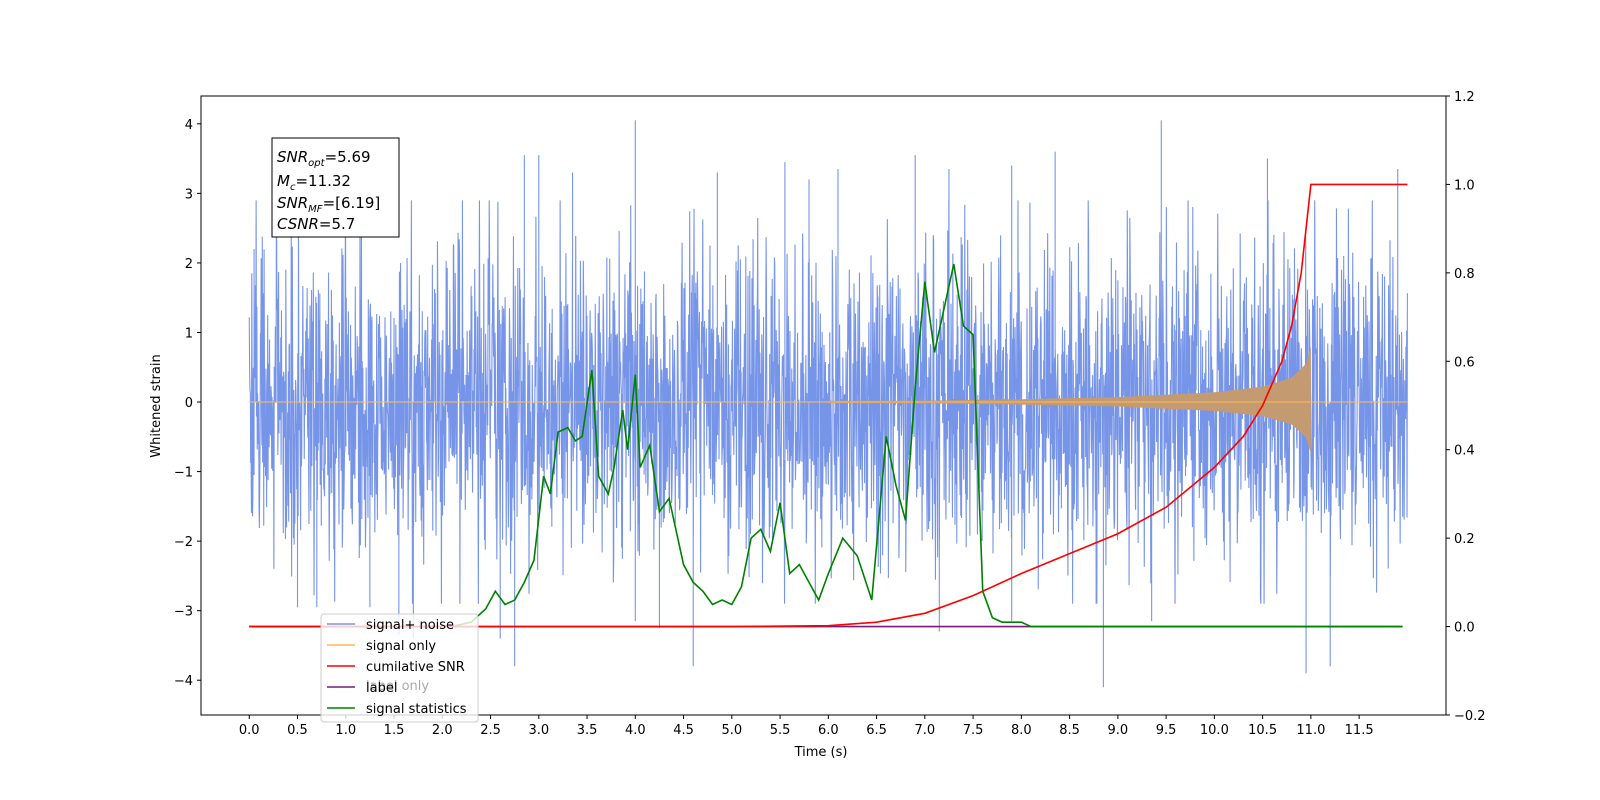 The height and width of the screenshot is (800, 1600). Describe the element at coordinates (683, 730) in the screenshot. I see `x-tick-label: 4.5` at that location.